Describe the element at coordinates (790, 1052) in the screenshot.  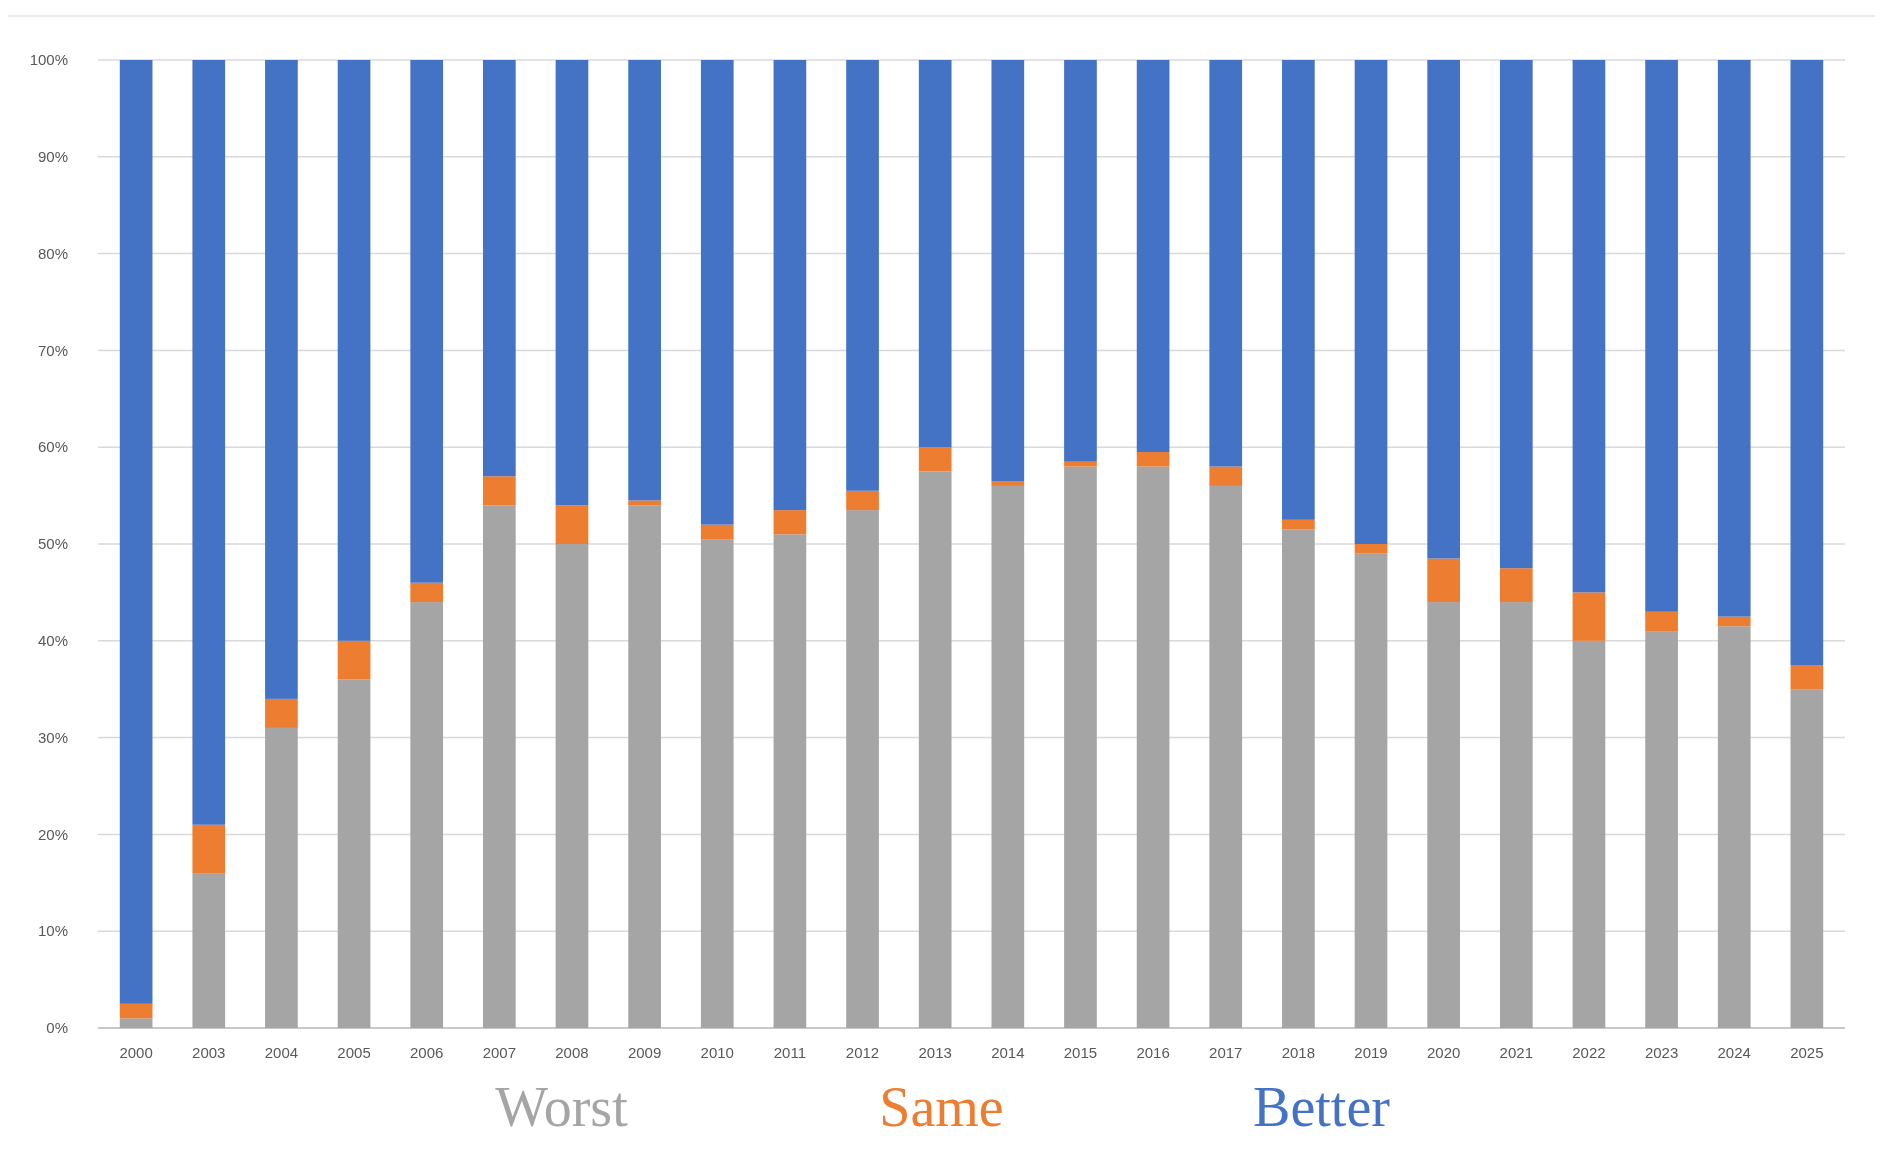
I see `x-tick-label: 2011` at that location.